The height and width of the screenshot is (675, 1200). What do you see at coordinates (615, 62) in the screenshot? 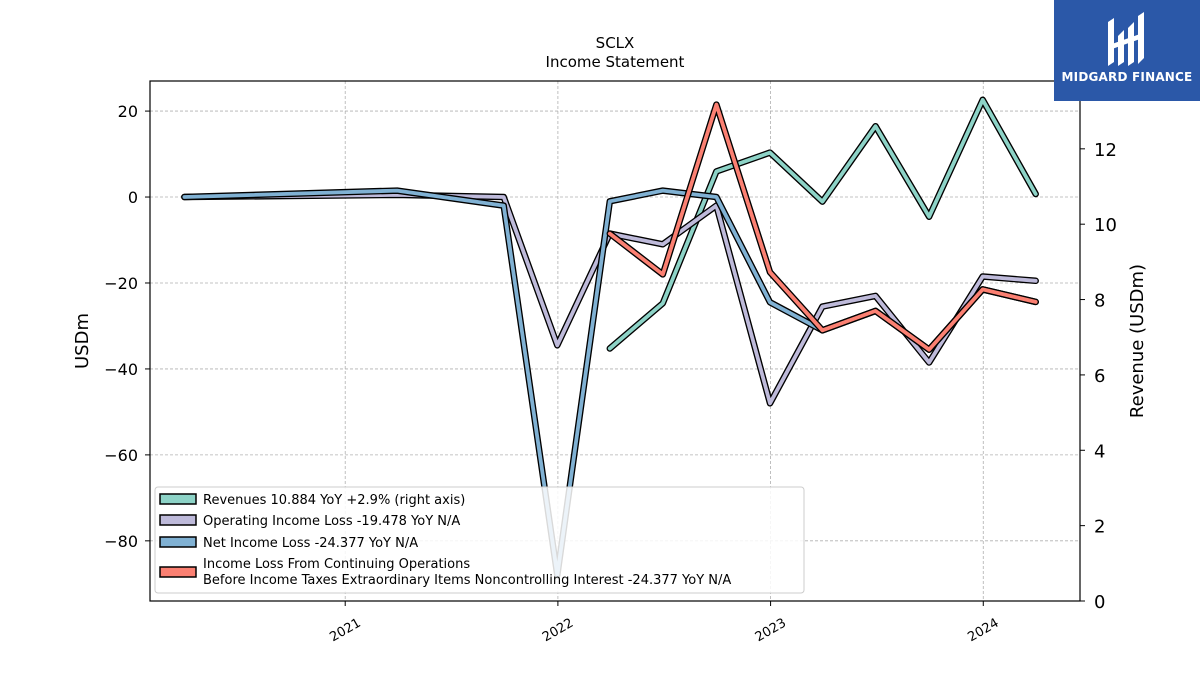
I see `chart-subtitle: Income Statement` at bounding box center [615, 62].